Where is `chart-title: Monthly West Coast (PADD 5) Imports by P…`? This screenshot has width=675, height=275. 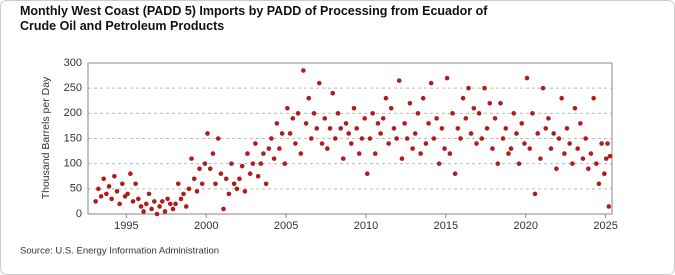 chart-title: Monthly West Coast (PADD 5) Imports by P… is located at coordinates (254, 18).